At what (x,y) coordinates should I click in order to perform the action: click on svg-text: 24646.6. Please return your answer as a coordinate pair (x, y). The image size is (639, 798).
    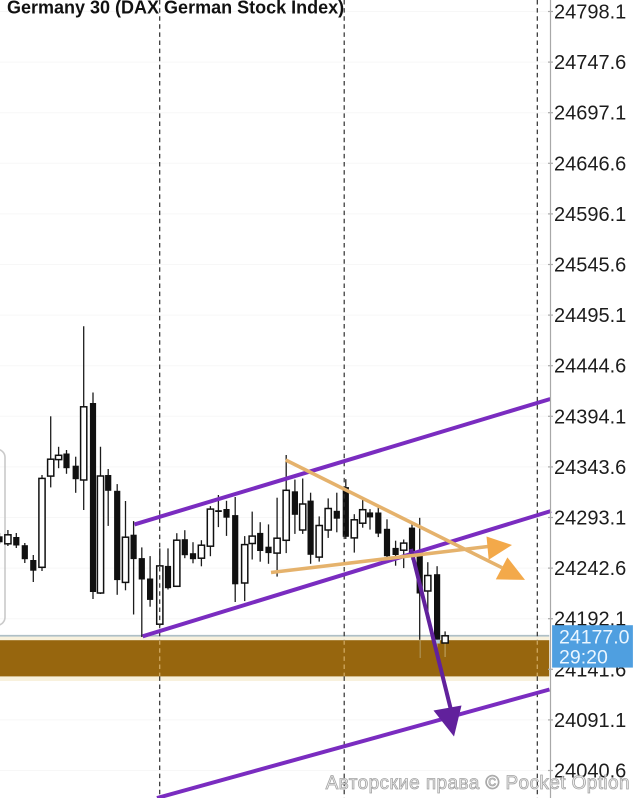
    Looking at the image, I should click on (590, 164).